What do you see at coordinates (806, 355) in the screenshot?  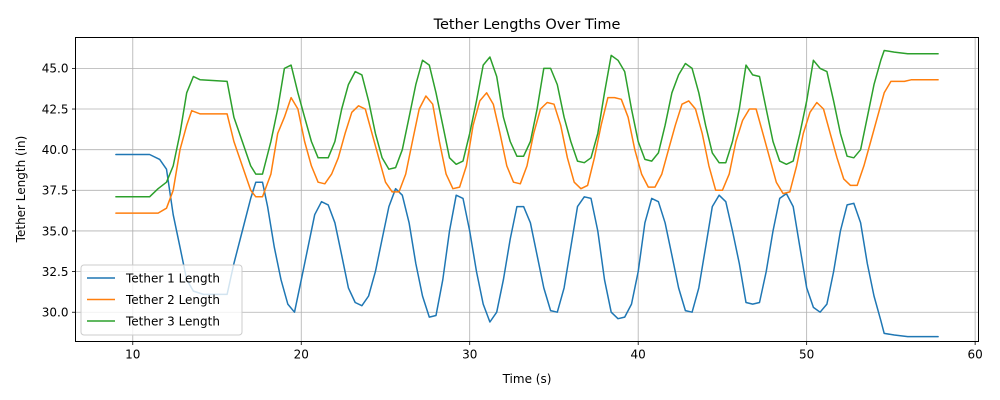 I see `x-tick-label: 50` at bounding box center [806, 355].